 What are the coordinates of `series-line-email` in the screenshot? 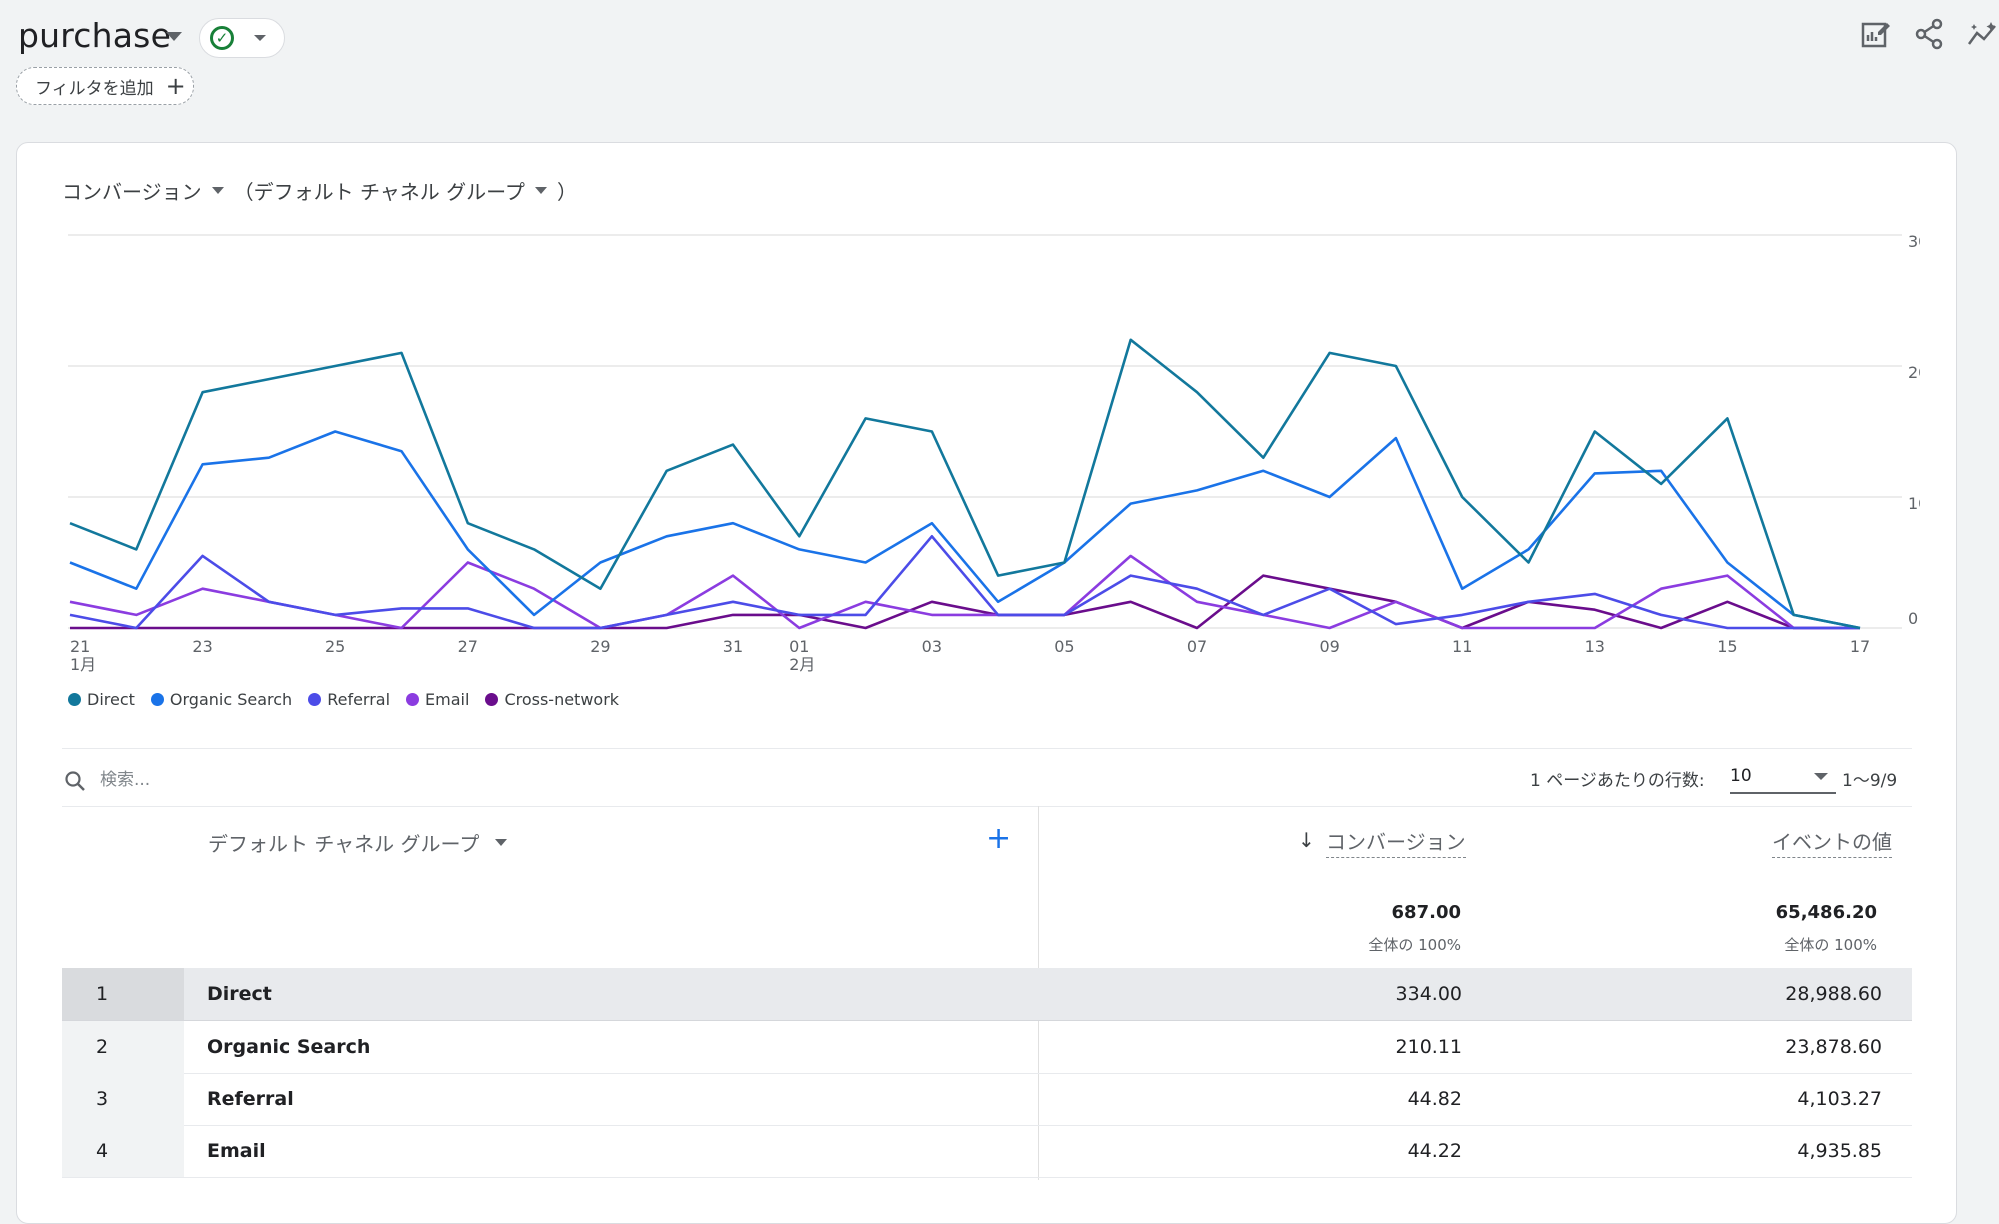 It's located at (964, 592).